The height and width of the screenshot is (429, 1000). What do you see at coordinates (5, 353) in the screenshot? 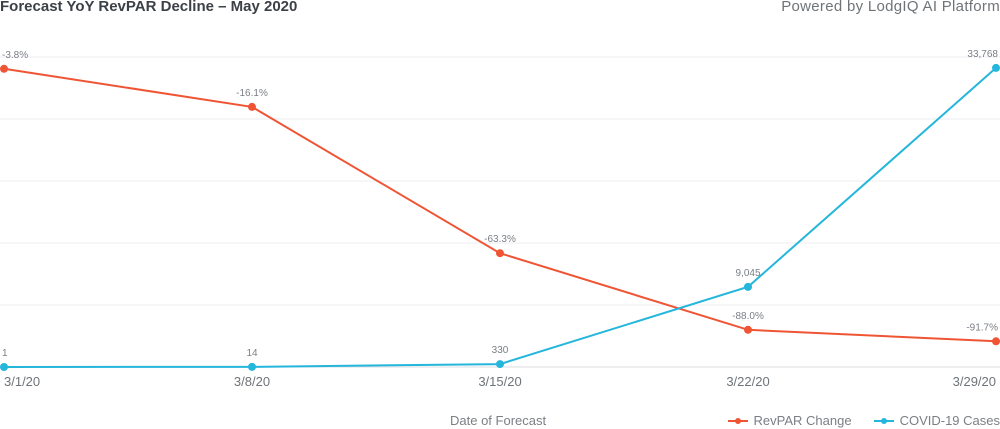
I see `data-label: 1` at bounding box center [5, 353].